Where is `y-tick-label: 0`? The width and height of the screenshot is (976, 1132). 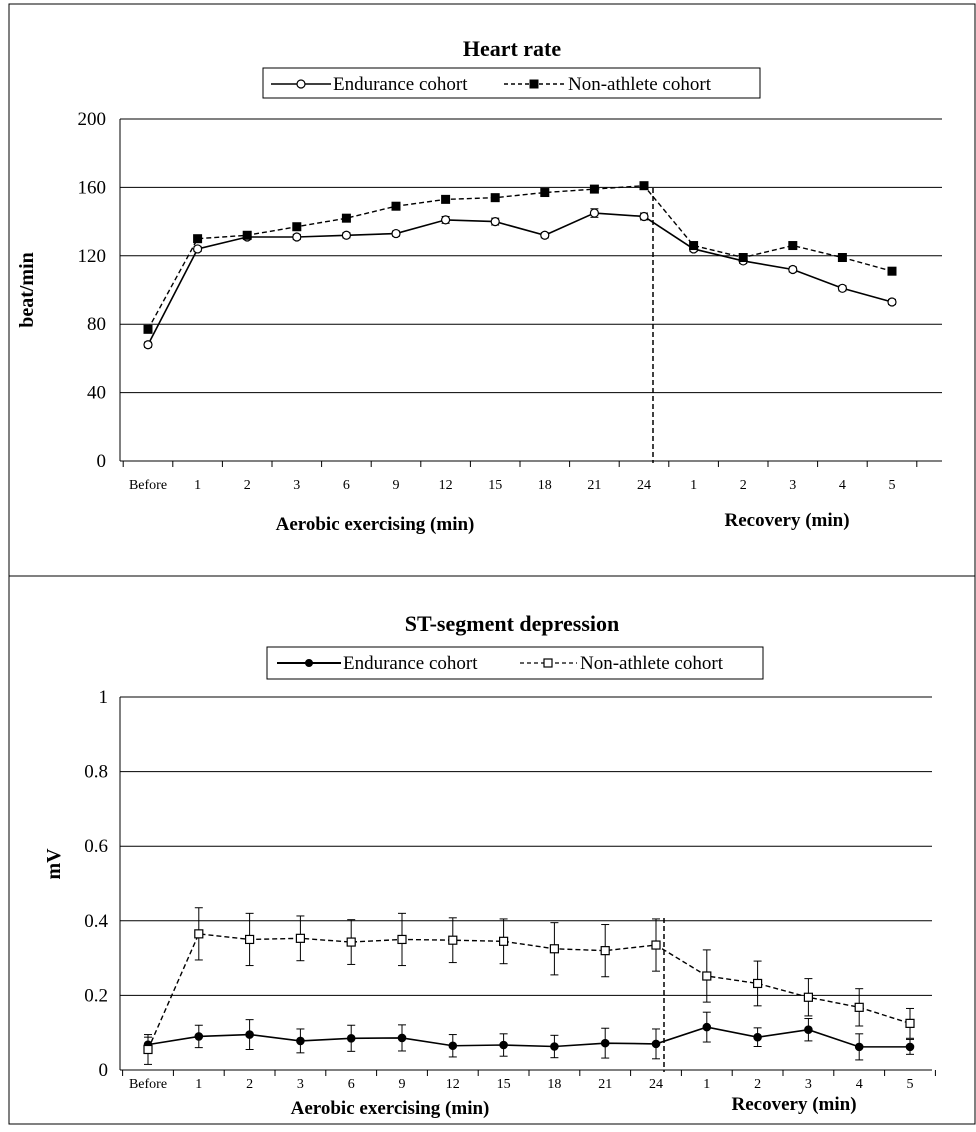
y-tick-label: 0 is located at coordinates (104, 1070).